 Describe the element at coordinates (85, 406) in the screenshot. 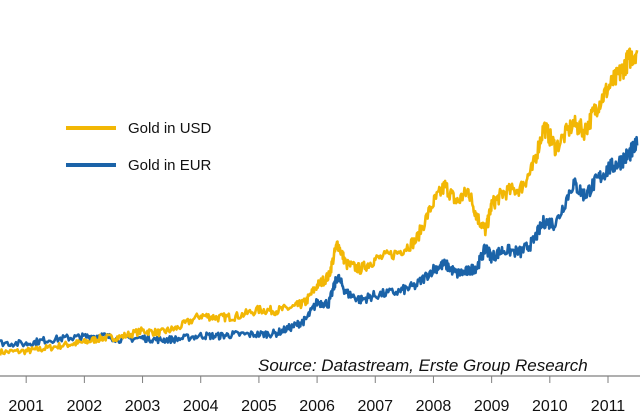

I see `x-tick-label: 2002` at that location.